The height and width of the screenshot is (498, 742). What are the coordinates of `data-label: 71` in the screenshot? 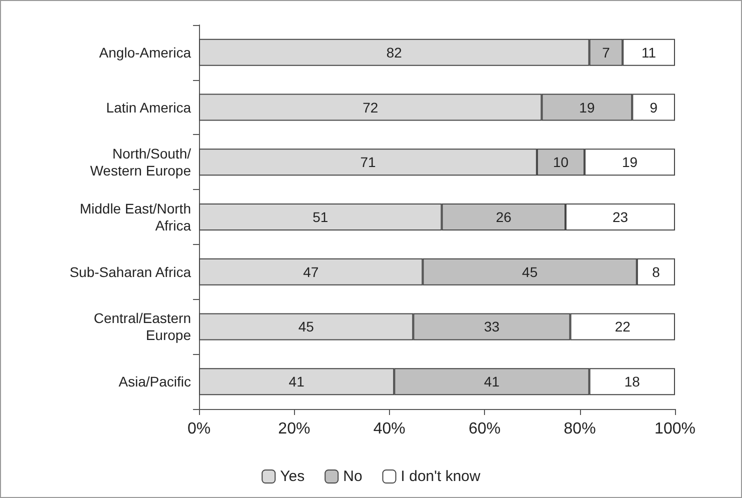 It's located at (368, 162).